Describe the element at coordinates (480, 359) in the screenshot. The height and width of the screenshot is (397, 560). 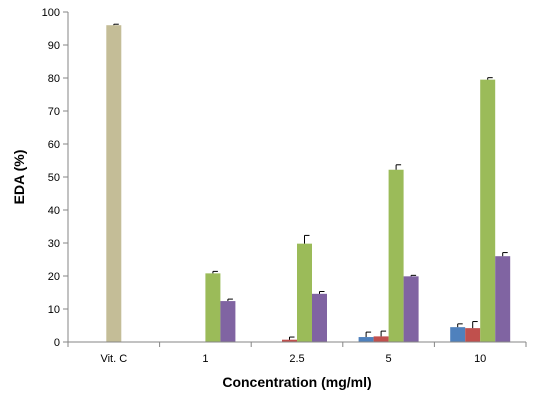
I see `x-tick-label: 10` at that location.